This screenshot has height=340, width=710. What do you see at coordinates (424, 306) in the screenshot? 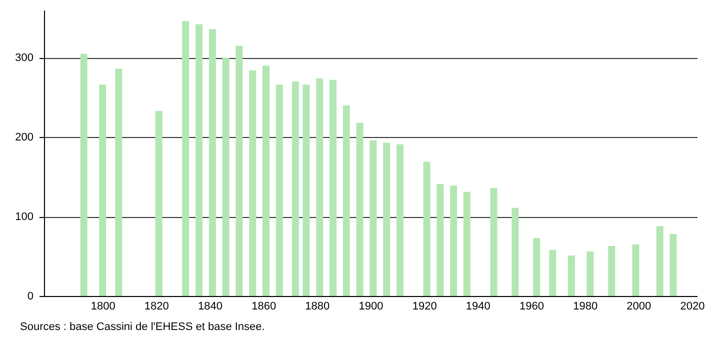
I see `x-tick-label: 1920` at bounding box center [424, 306].